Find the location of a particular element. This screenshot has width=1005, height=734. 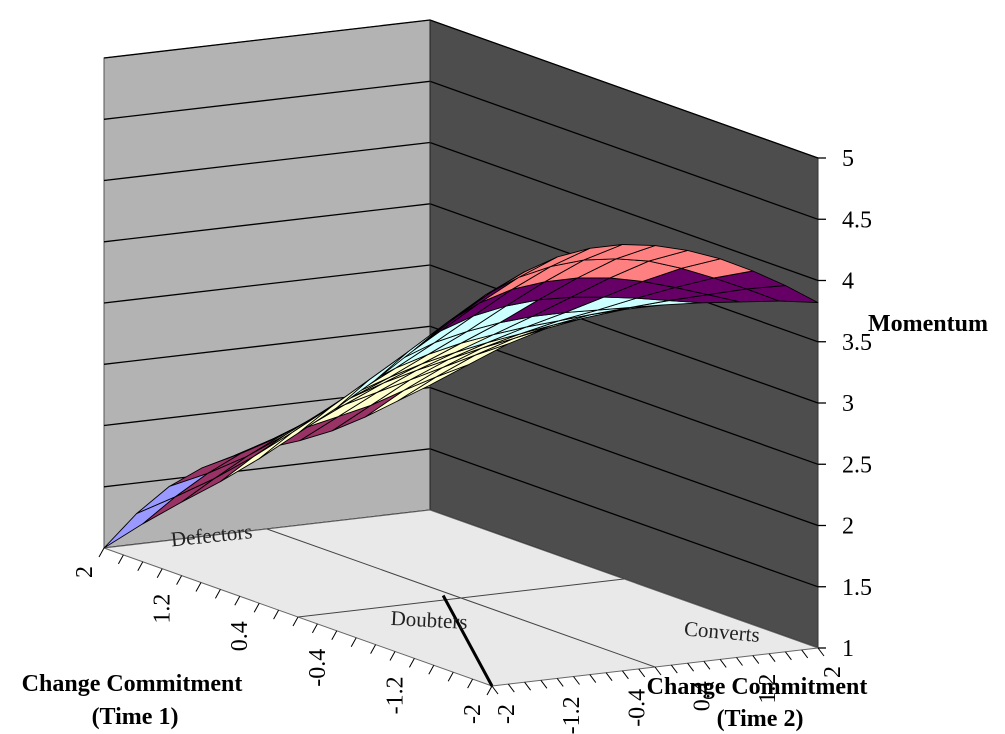

x-axis-title-line-2: (Time 1) is located at coordinates (135, 717).